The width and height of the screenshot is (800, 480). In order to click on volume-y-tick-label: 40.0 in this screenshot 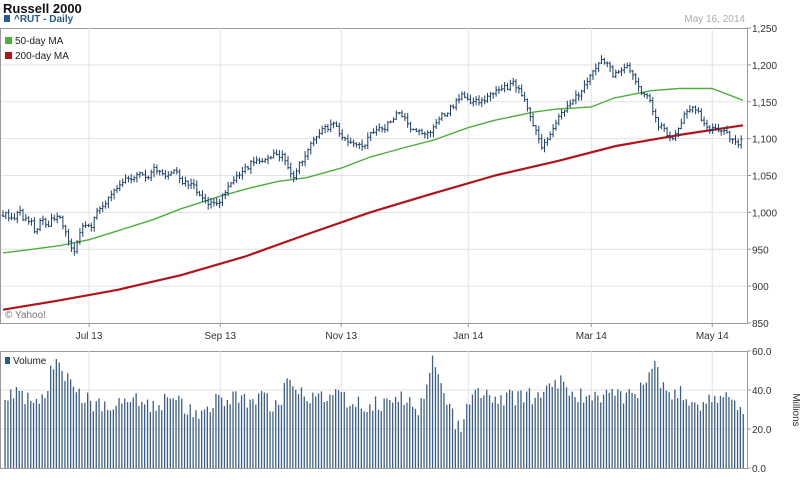, I will do `click(762, 391)`.